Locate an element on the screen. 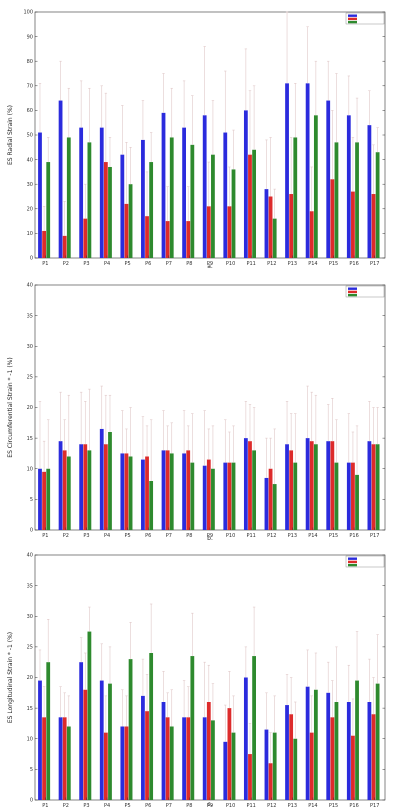  y-tick-label: 25 is located at coordinates (30, 378).